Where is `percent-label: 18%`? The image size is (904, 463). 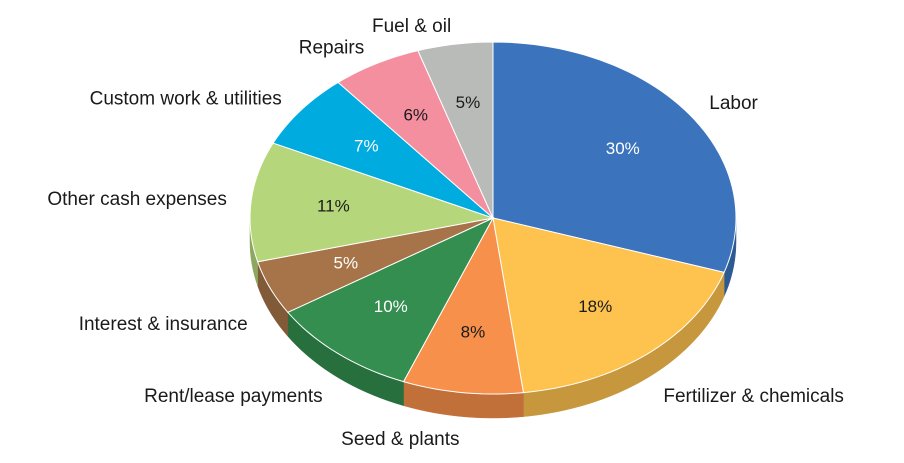 percent-label: 18% is located at coordinates (595, 306).